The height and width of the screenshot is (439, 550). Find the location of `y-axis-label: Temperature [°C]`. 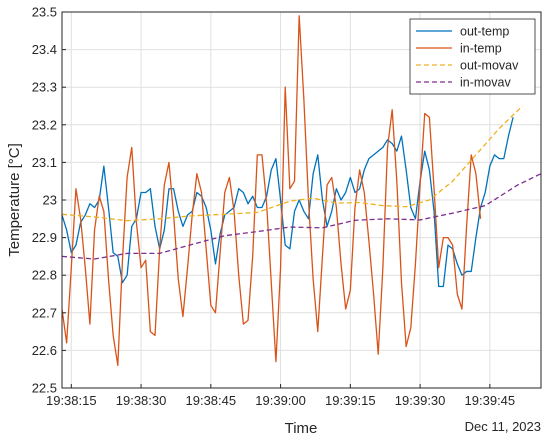

y-axis-label: Temperature [°C] is located at coordinates (14, 200).